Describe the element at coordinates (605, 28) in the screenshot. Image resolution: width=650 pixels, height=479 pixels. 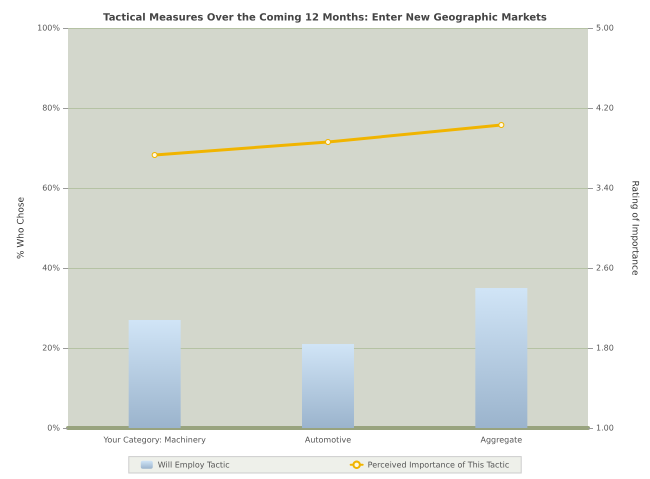
I see `y2-tick-label: 5.00` at that location.